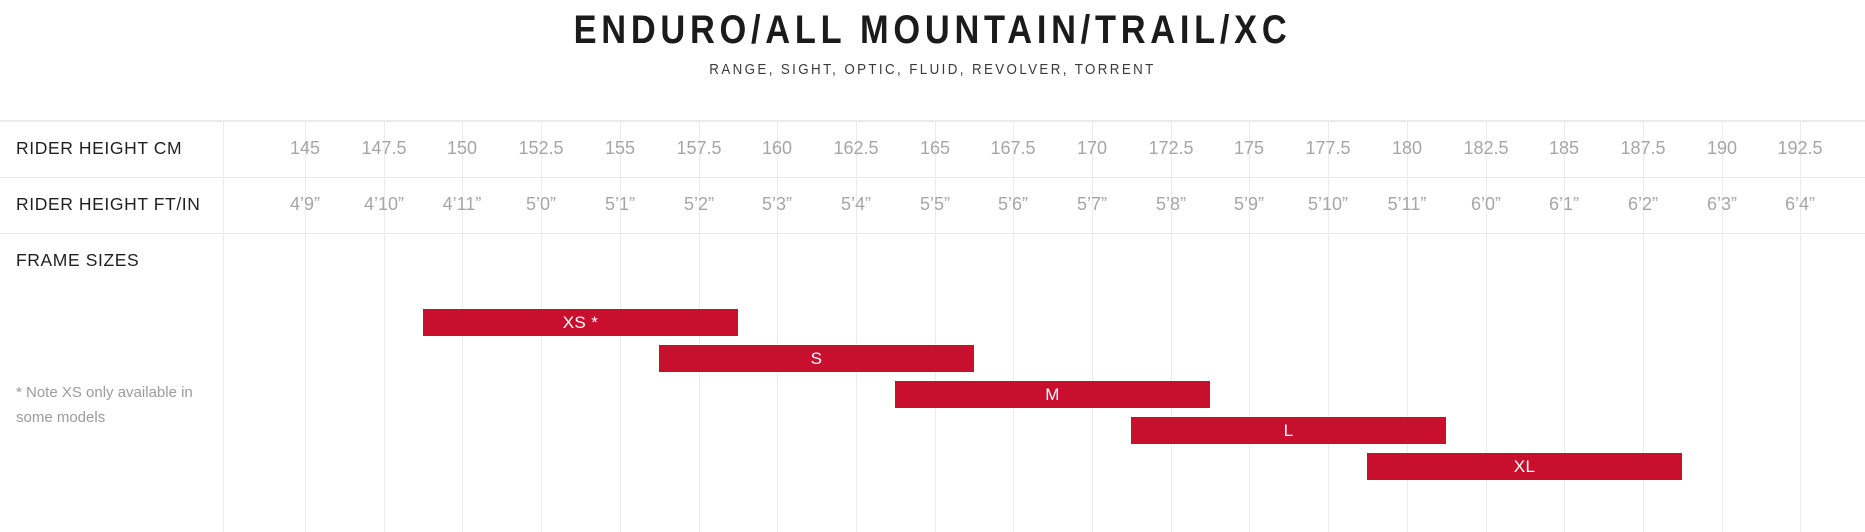 The height and width of the screenshot is (532, 1865). I want to click on rider-height-cm-cell-16: 185, so click(1564, 148).